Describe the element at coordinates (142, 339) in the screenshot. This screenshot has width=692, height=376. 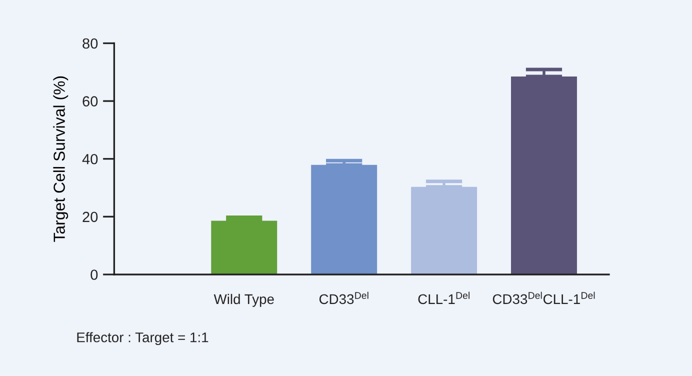
I see `text: Effector : Target = 1:1` at that location.